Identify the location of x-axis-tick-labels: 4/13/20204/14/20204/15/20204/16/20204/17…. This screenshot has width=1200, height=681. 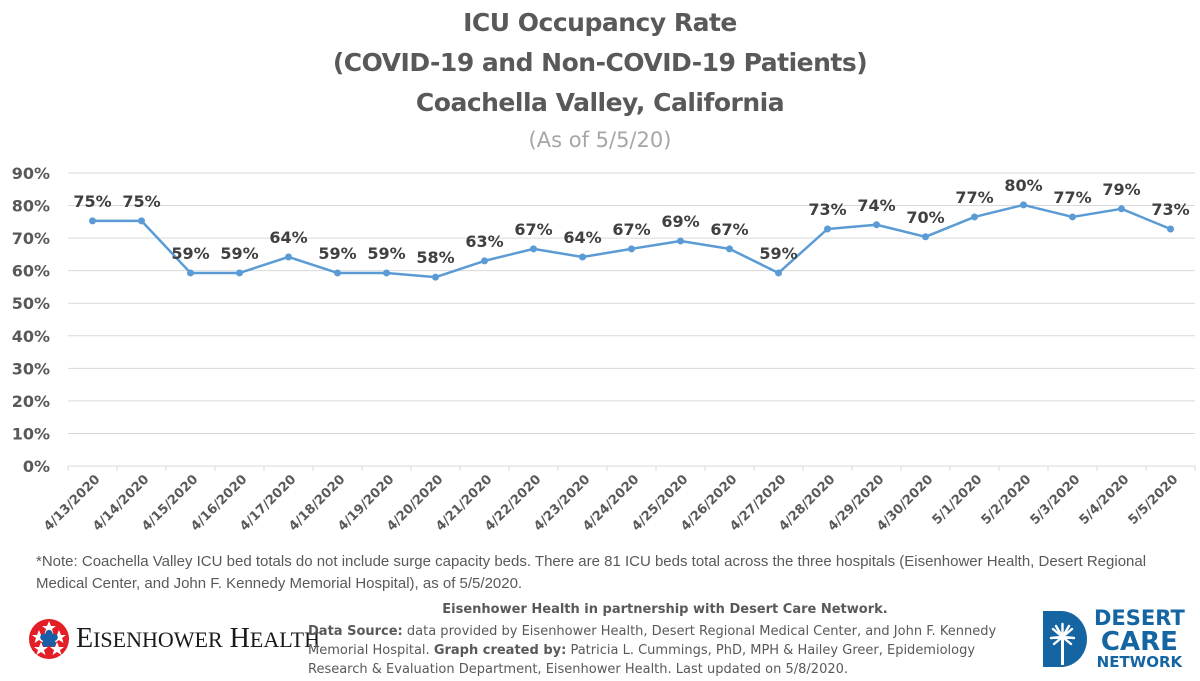
(611, 503).